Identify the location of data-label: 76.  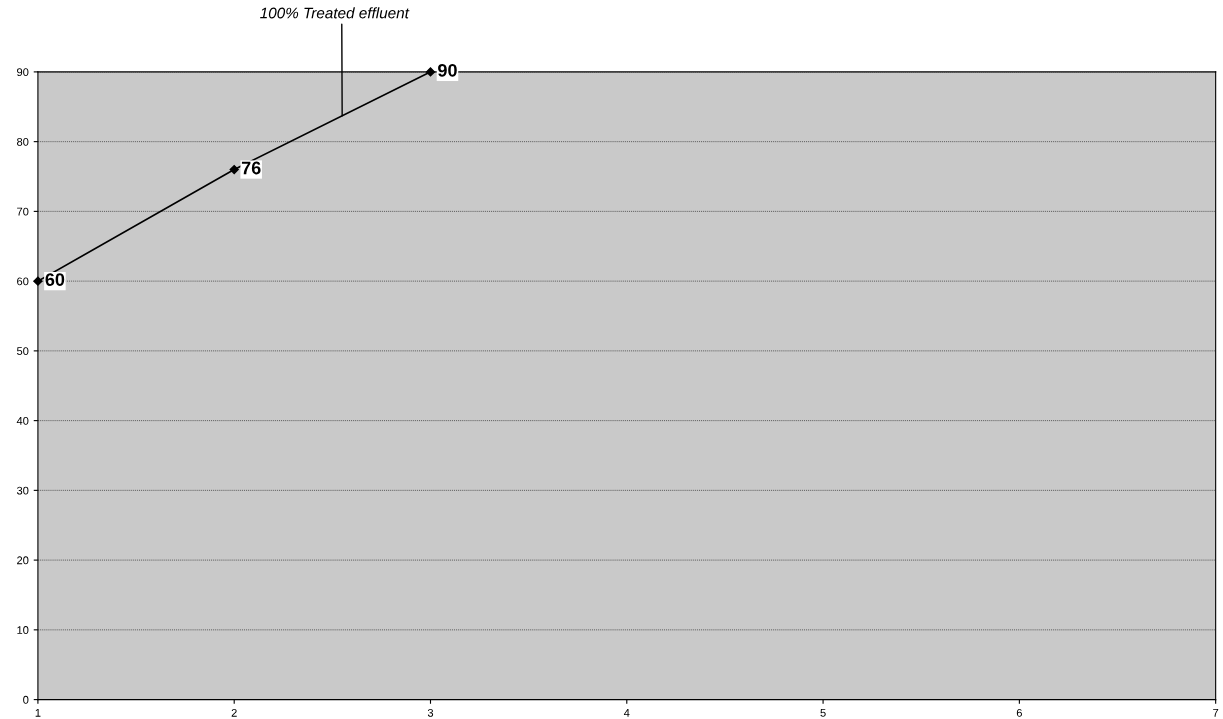
(251, 168).